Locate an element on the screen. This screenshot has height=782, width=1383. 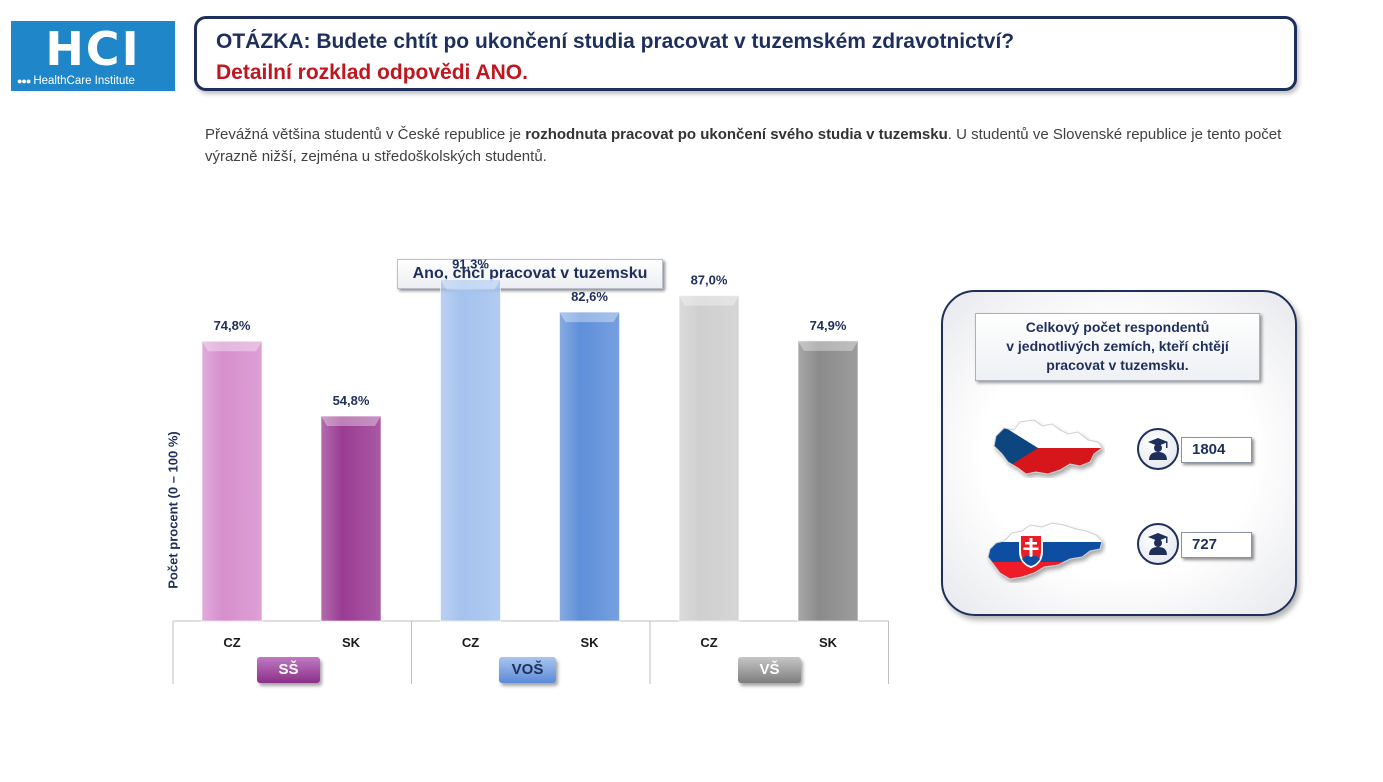
logo-text: HCI is located at coordinates (93, 49).